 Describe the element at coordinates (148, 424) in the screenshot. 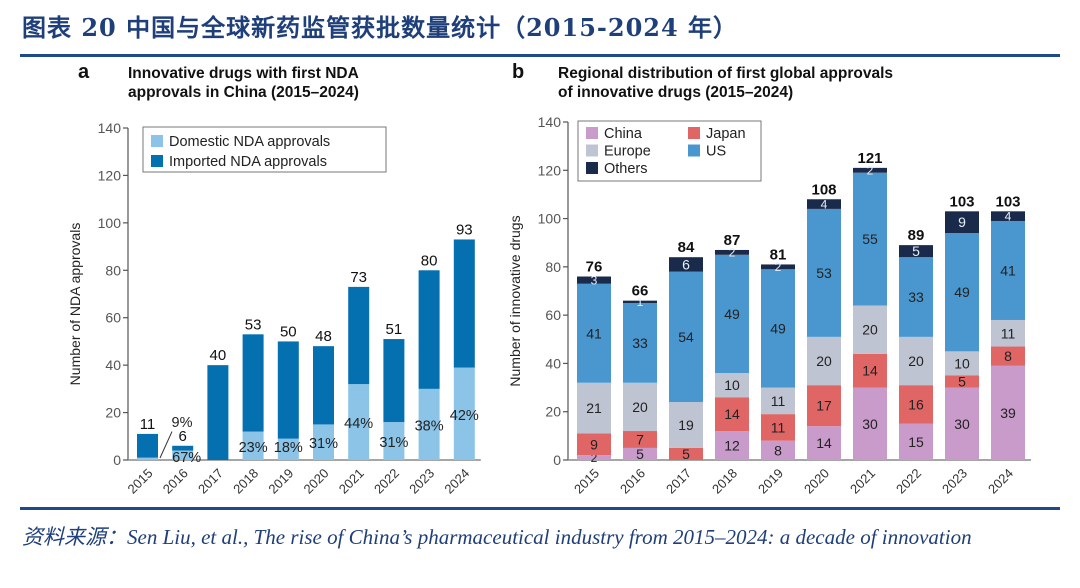

I see `bar-total-label: 11` at that location.